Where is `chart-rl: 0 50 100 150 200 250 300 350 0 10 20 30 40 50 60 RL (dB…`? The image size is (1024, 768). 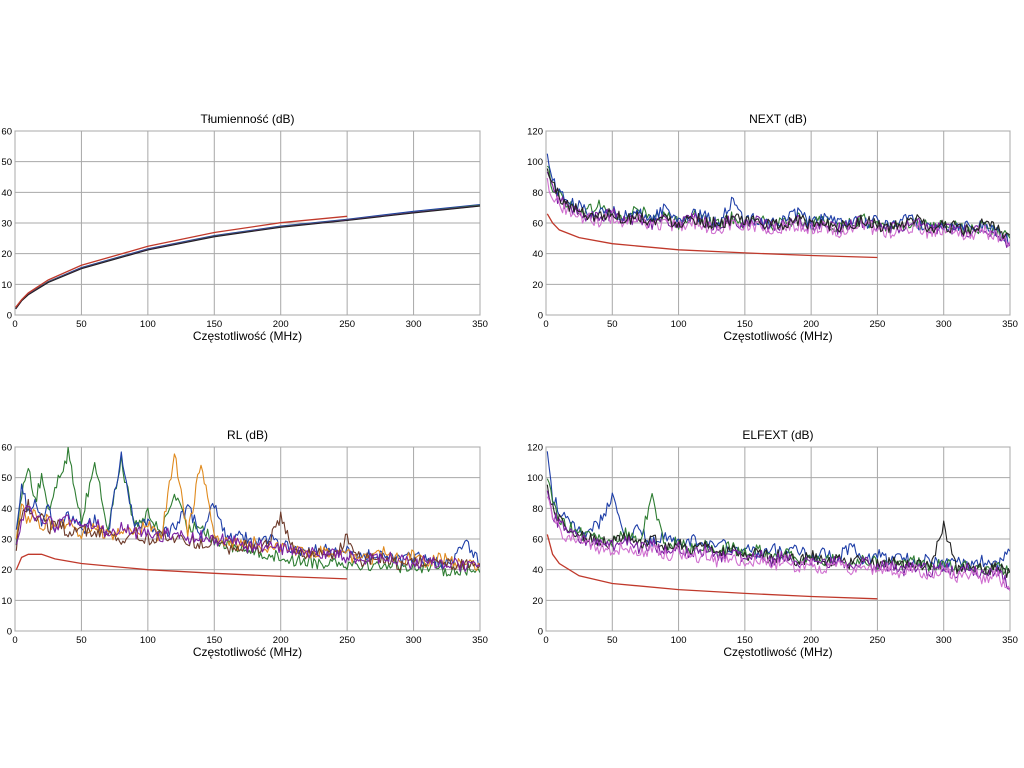
chart-rl: 0 50 100 150 200 250 300 350 0 10 20 30 40 50 60 RL (dB… is located at coordinates (244, 543).